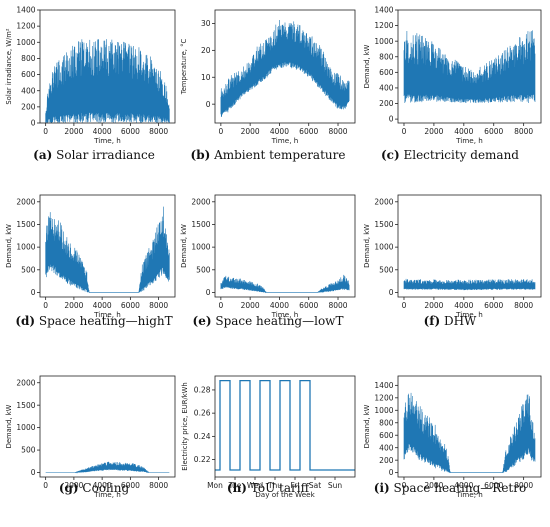 The width and height of the screenshot is (550, 527). What do you see at coordinates (202, 413) in the screenshot?
I see `y-tick-label: 0.26` at bounding box center [202, 413].